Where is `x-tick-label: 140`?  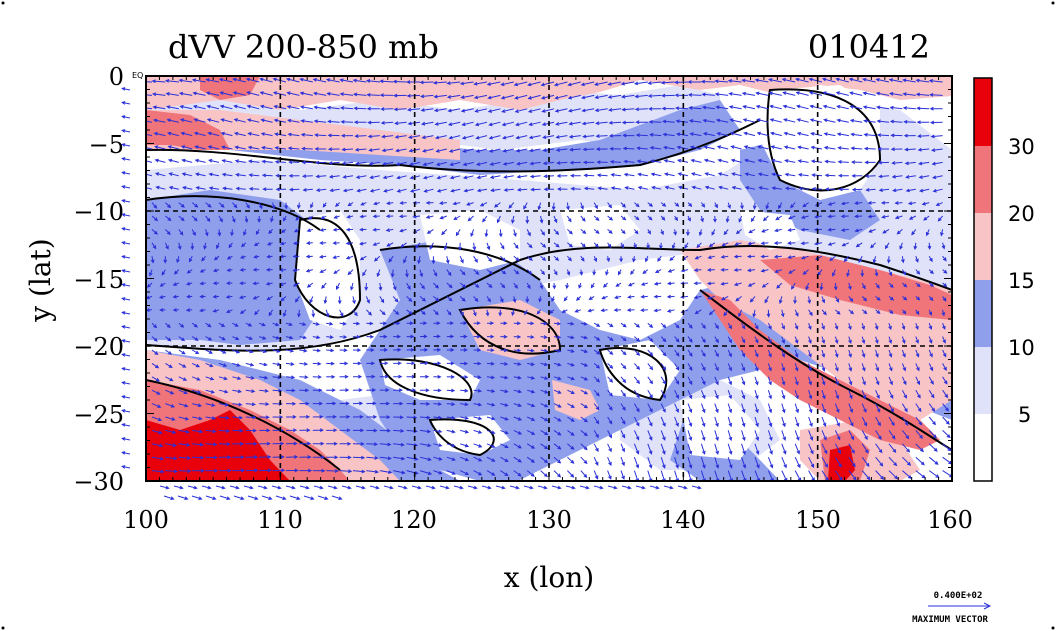
x-tick-label: 140 is located at coordinates (683, 520).